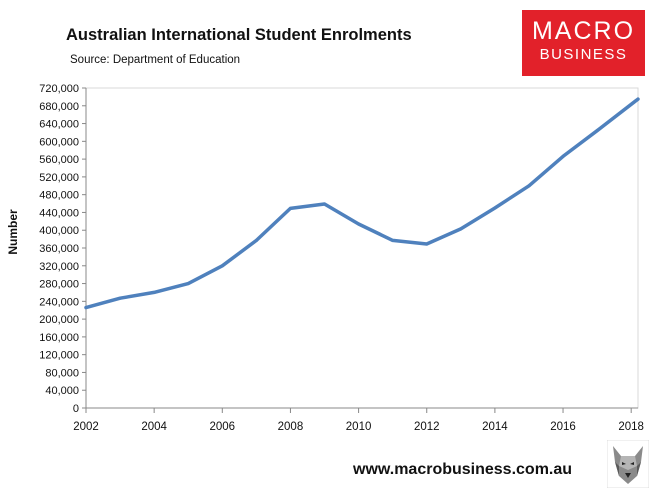 This screenshot has width=660, height=500. Describe the element at coordinates (59, 142) in the screenshot. I see `y-tick-label: 600,000` at that location.